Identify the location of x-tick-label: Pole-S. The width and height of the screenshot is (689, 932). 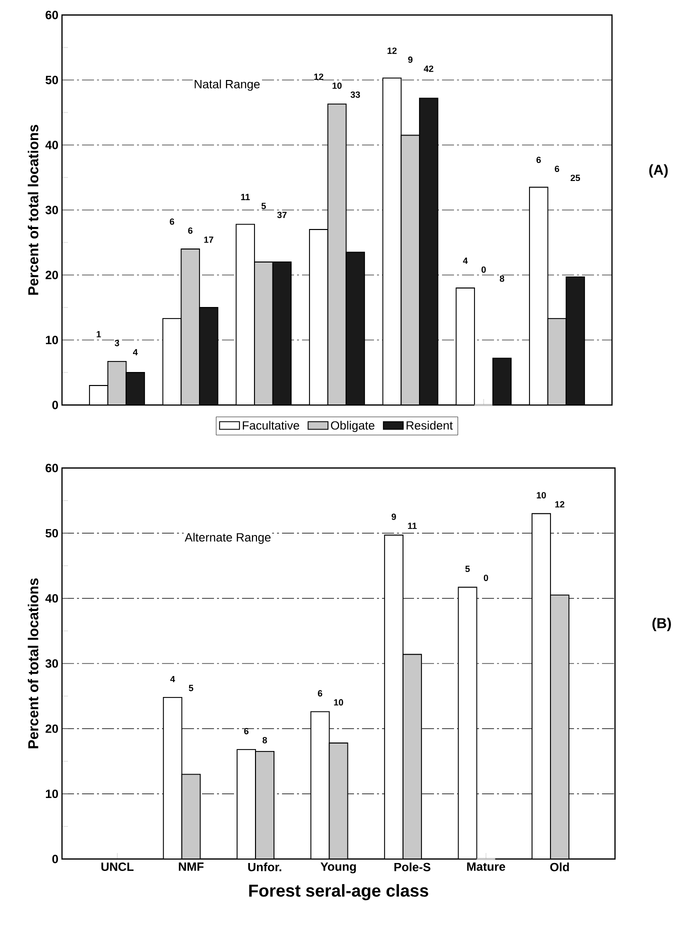
(412, 867).